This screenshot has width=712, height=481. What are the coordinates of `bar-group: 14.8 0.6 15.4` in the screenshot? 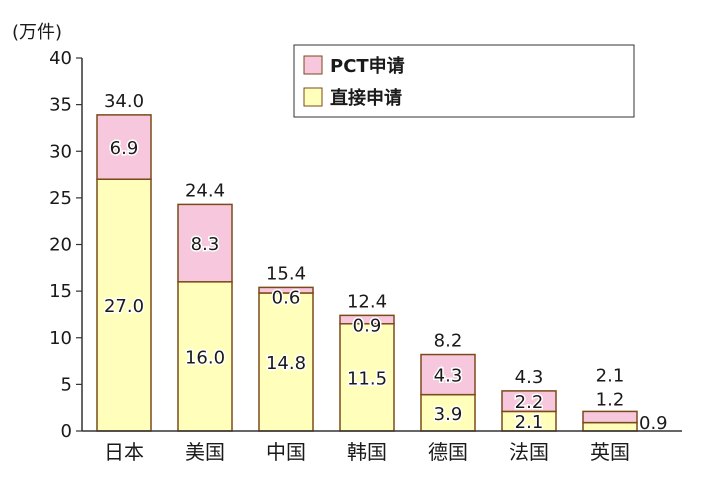 It's located at (286, 347).